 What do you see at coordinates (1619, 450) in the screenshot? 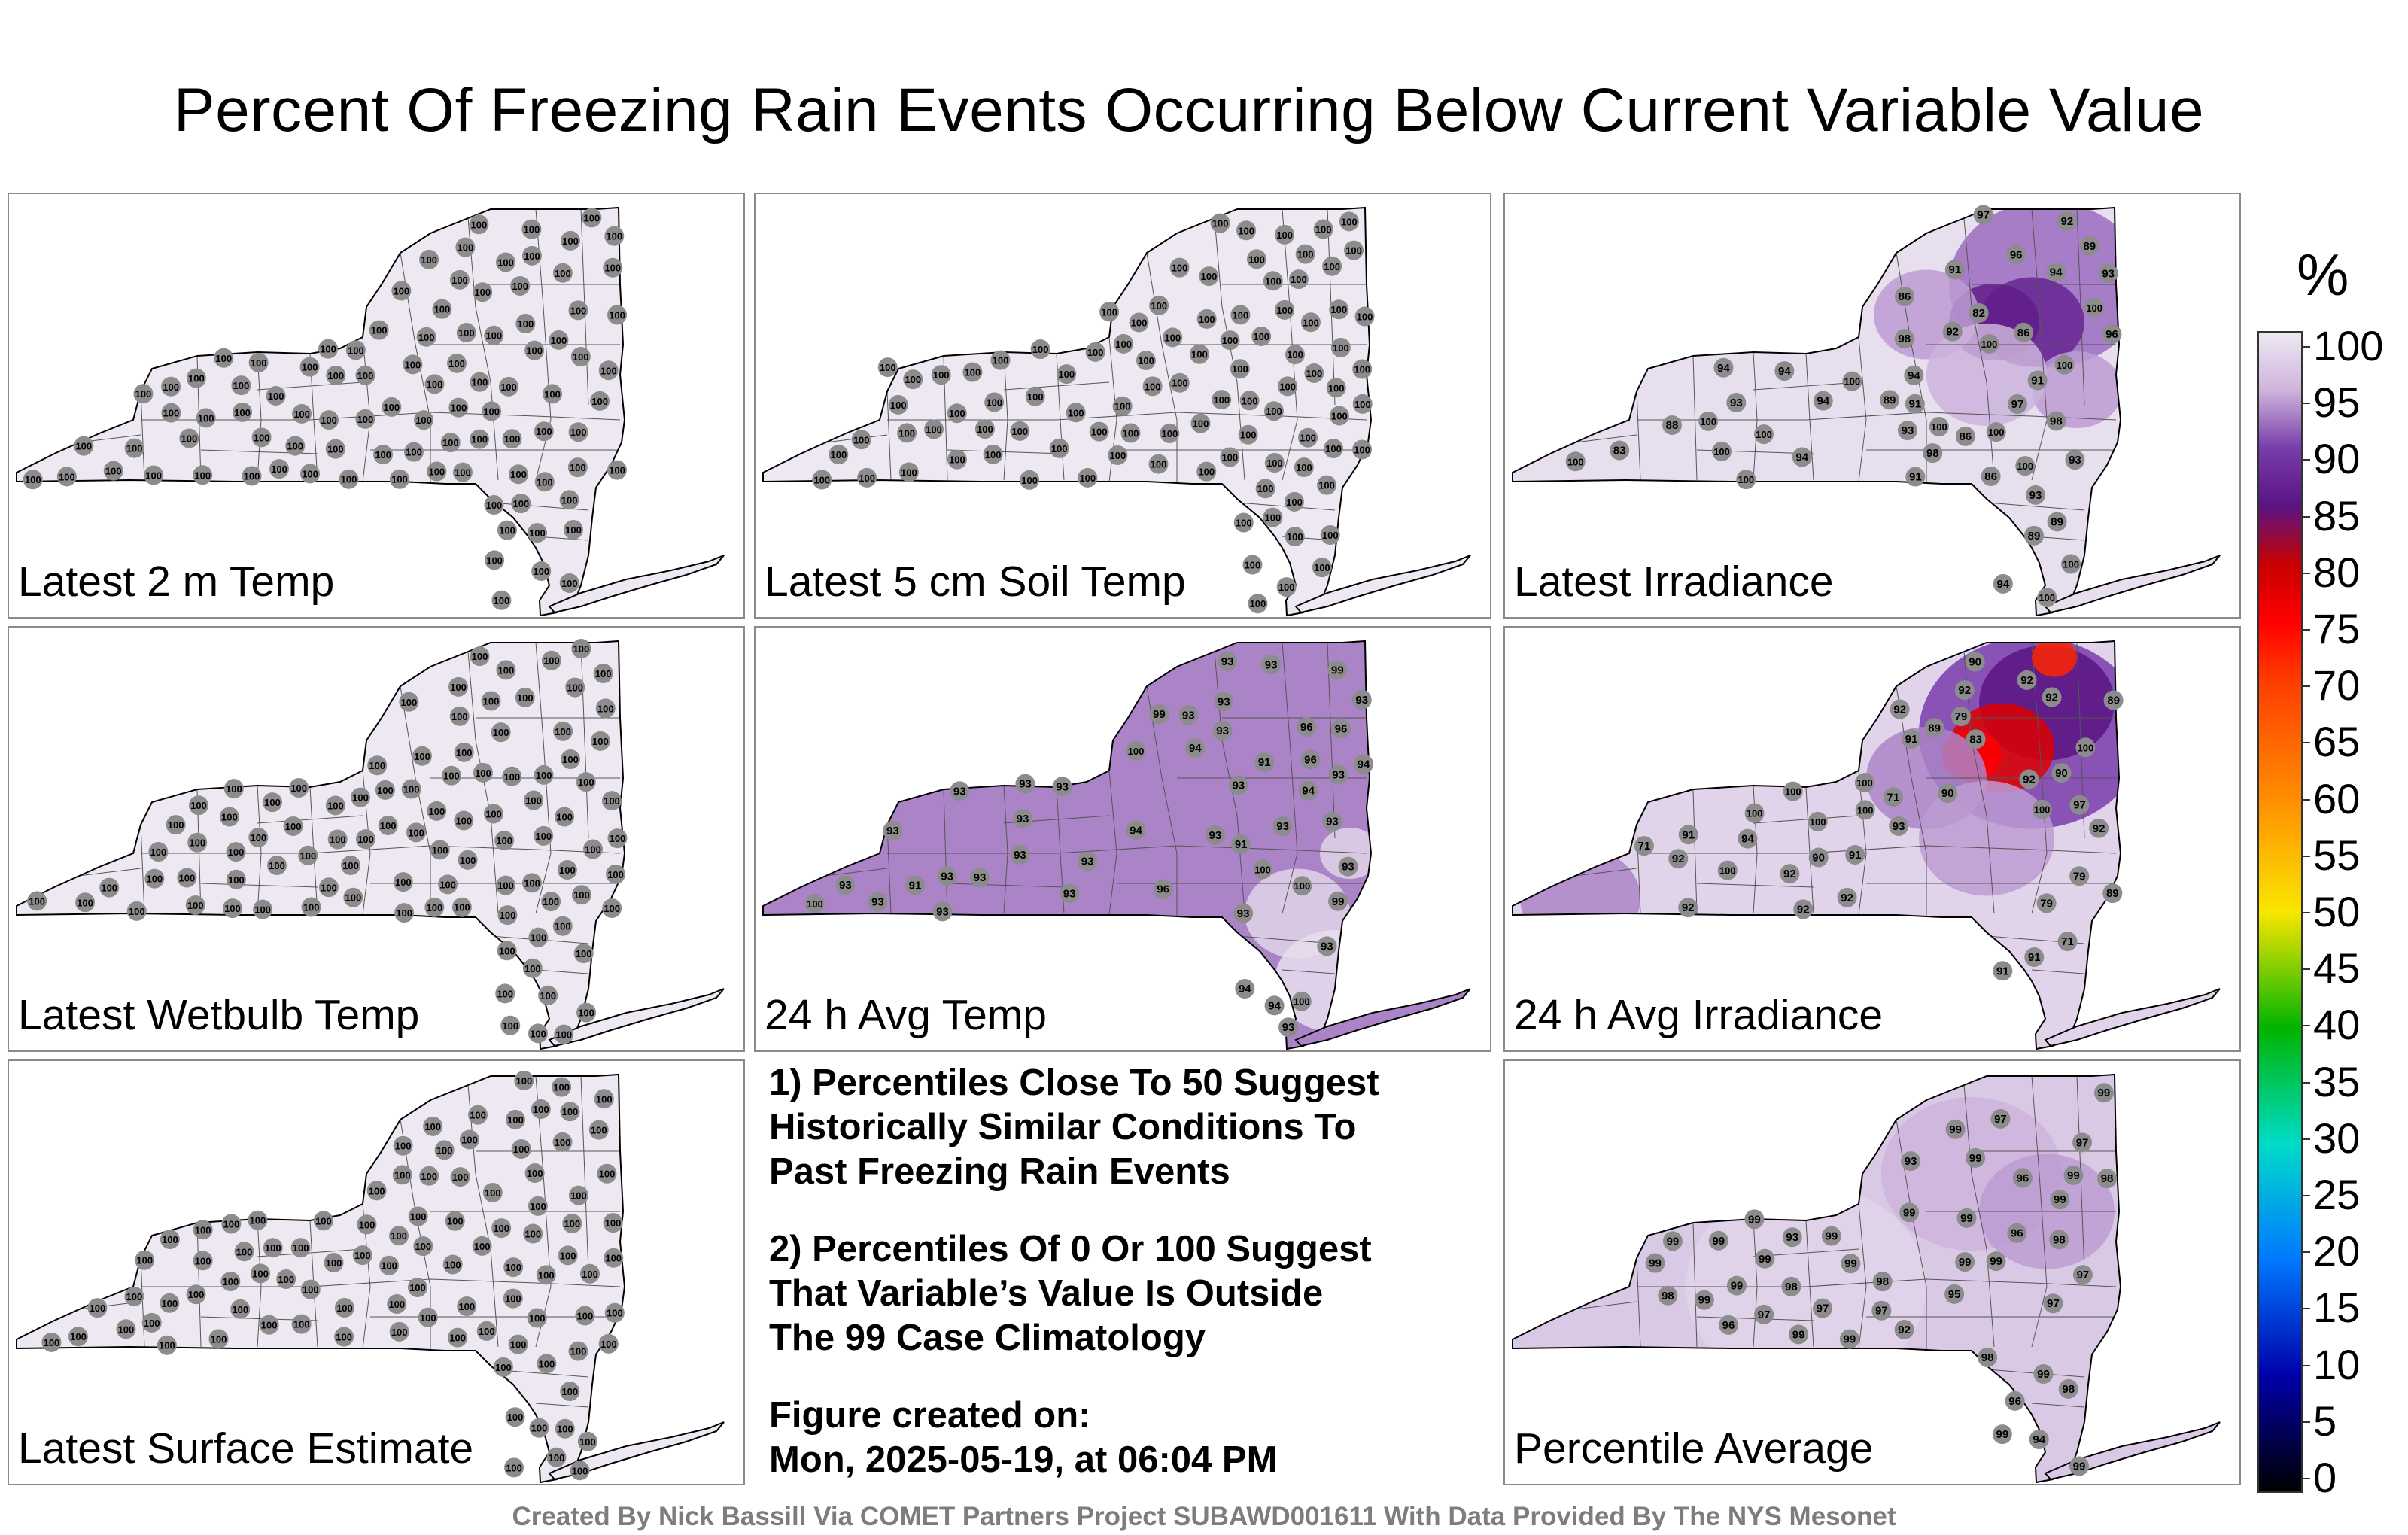
I see `station-value: 83` at bounding box center [1619, 450].